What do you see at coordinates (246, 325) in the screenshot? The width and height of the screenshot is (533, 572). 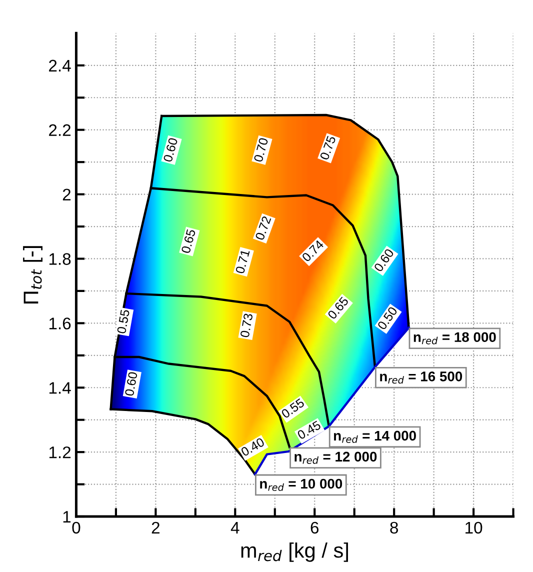 I see `annotation: 0.73` at bounding box center [246, 325].